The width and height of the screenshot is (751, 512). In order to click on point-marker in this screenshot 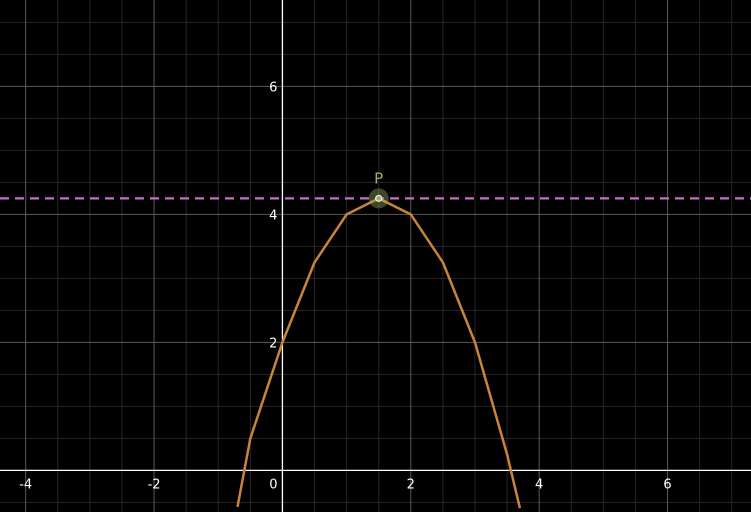, I will do `click(379, 198)`.